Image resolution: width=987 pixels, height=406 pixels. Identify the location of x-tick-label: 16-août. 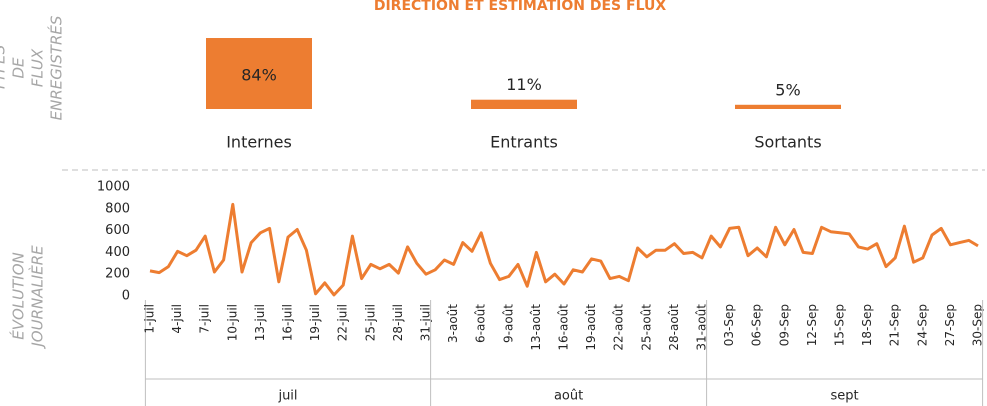
(564, 327).